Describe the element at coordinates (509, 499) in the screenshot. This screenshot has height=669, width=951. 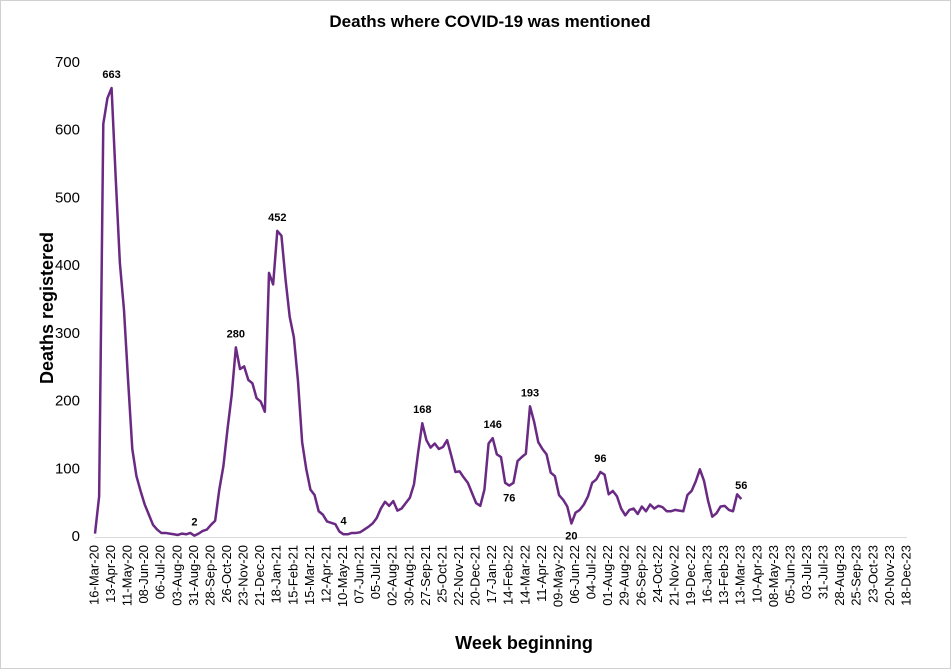
I see `data-label: 76` at that location.